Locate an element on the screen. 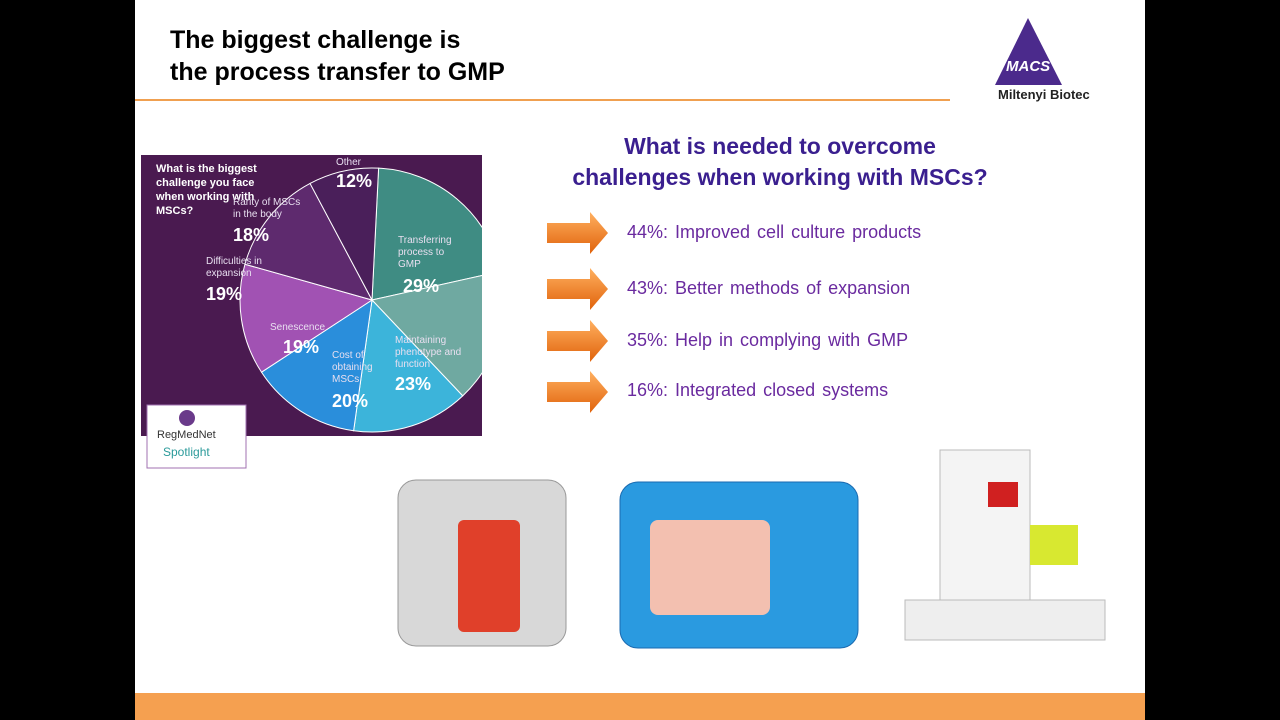 This screenshot has height=720, width=1280. pie is located at coordinates (360, 300).